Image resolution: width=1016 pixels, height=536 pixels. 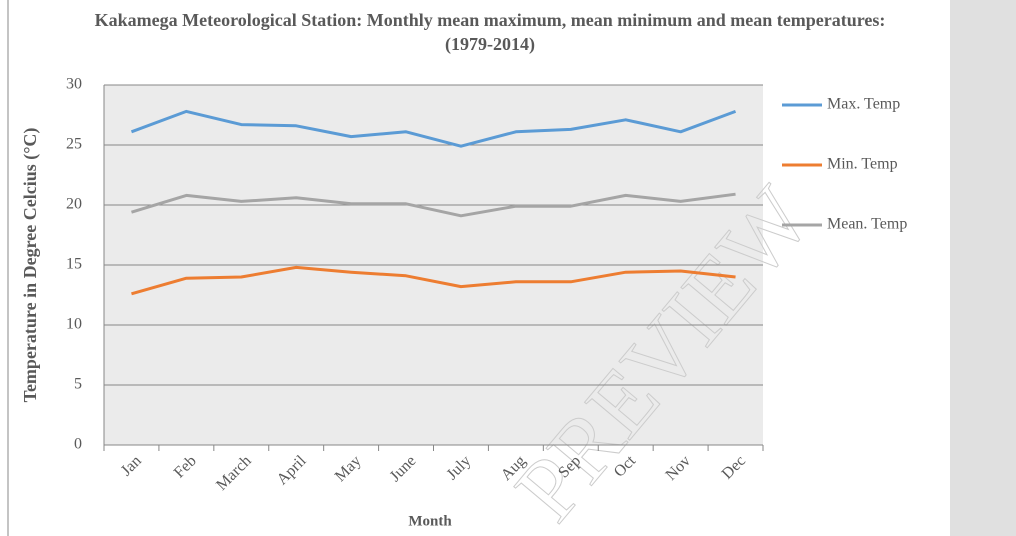 What do you see at coordinates (983, 268) in the screenshot?
I see `side-panel` at bounding box center [983, 268].